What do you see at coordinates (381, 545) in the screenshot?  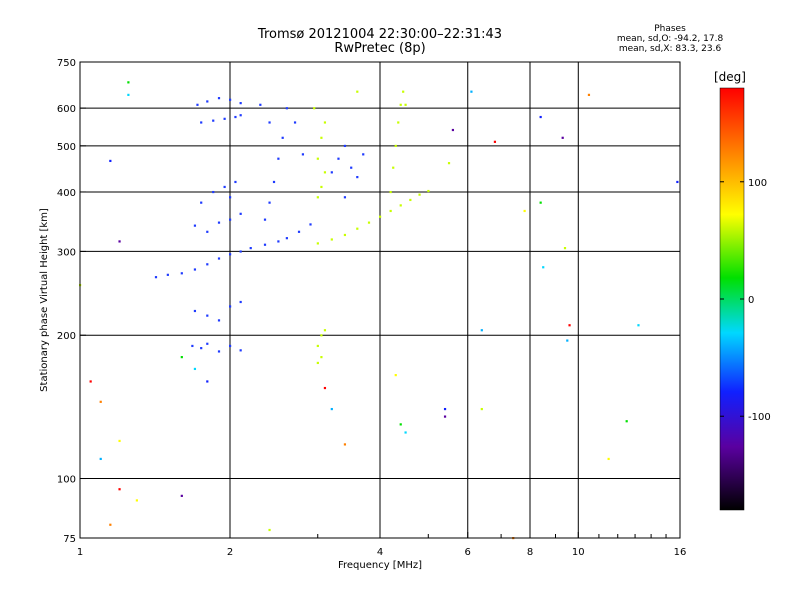 I see `x-axis: 1 2 4 6 8 10 16` at bounding box center [381, 545].